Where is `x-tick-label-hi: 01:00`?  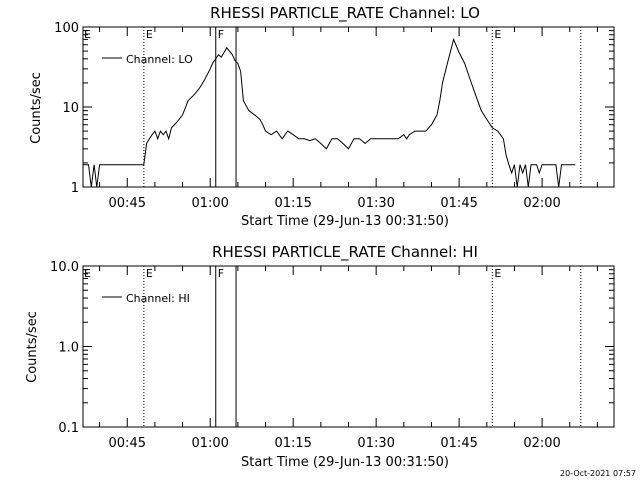
x-tick-label-hi: 01:00 is located at coordinates (209, 443).